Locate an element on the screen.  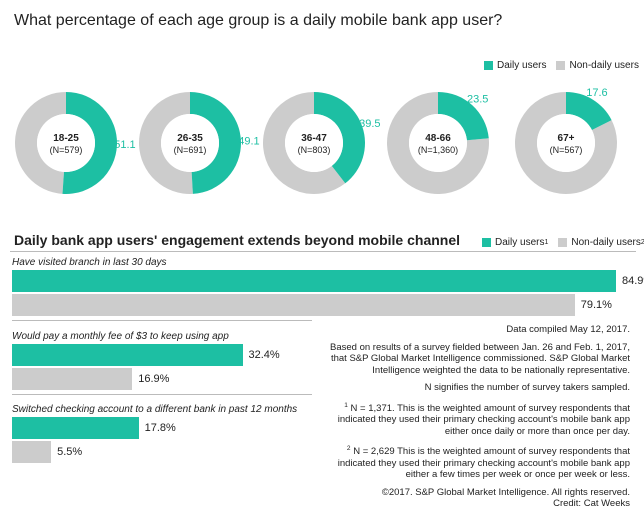
bar-legend-item-nondaily: Non-daily users 2 is located at coordinates (601, 242).